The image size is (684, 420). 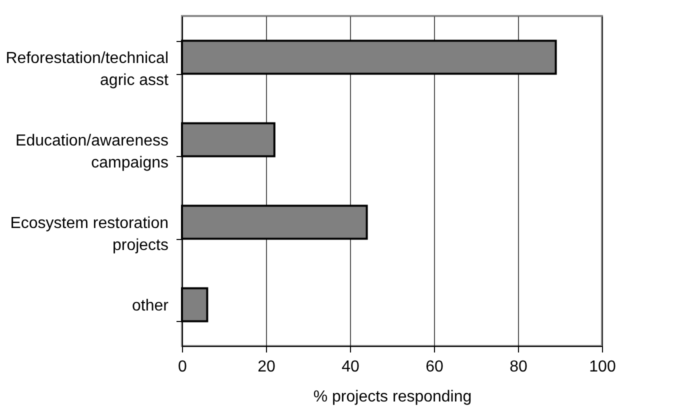 I want to click on y-tick-label: Ecosystem restoration projects, so click(x=89, y=234).